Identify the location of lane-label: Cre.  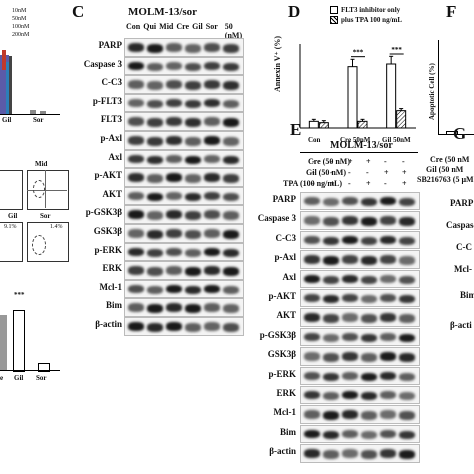
(183, 26).